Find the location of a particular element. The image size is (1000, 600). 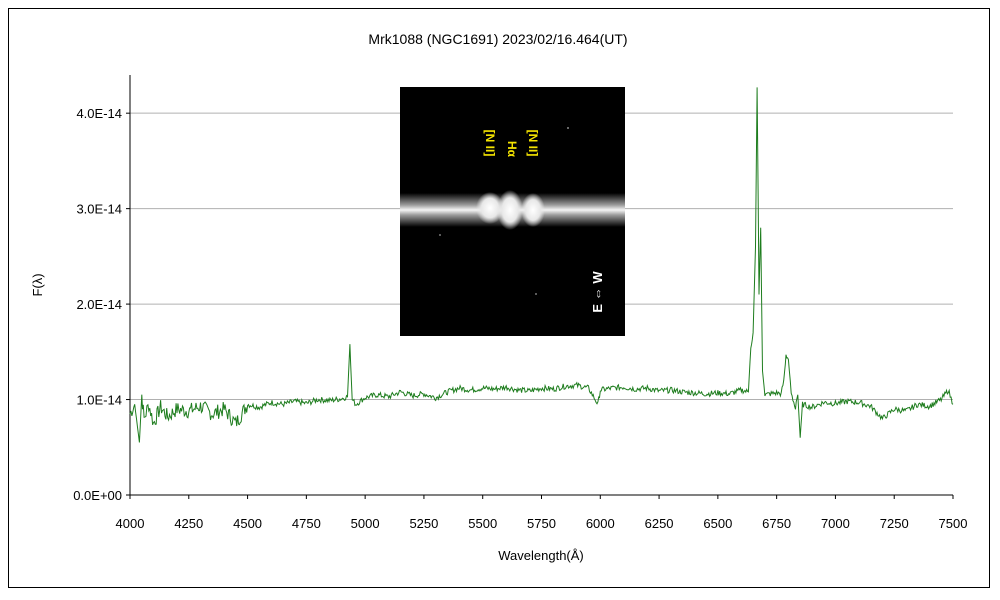

y-tick-label: 1.0E-14 is located at coordinates (99, 400).